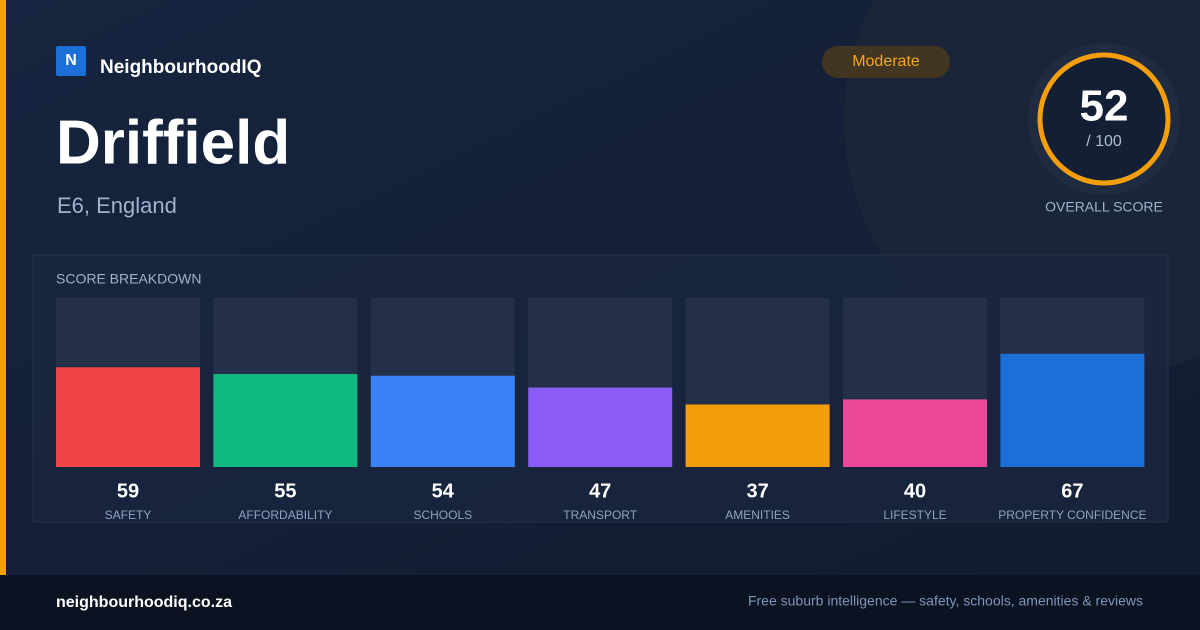 This screenshot has width=1200, height=630. I want to click on overall-score: 52, so click(1104, 106).